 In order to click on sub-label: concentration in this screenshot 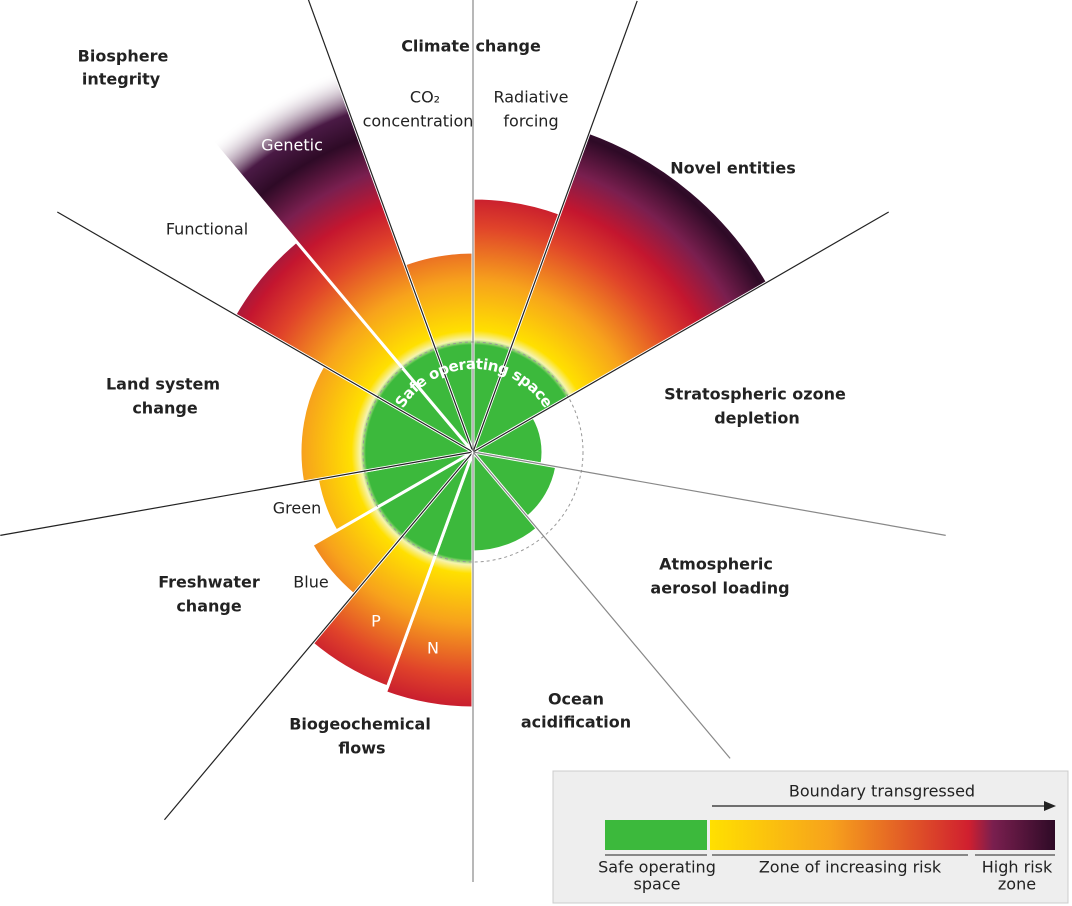, I will do `click(418, 121)`.